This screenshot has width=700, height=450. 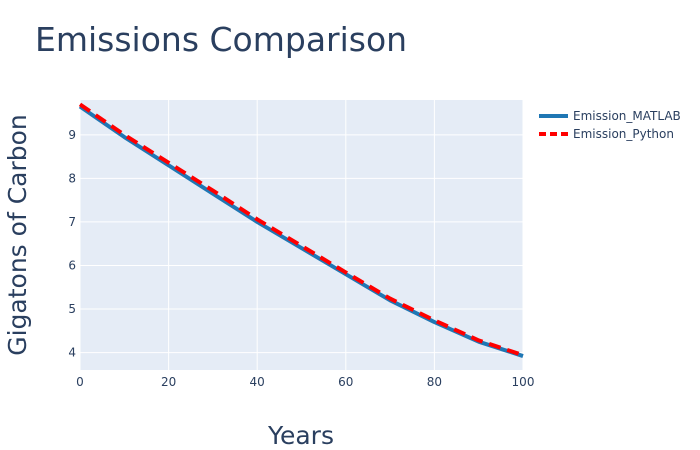 I want to click on y-tick-label: 7, so click(x=72, y=222).